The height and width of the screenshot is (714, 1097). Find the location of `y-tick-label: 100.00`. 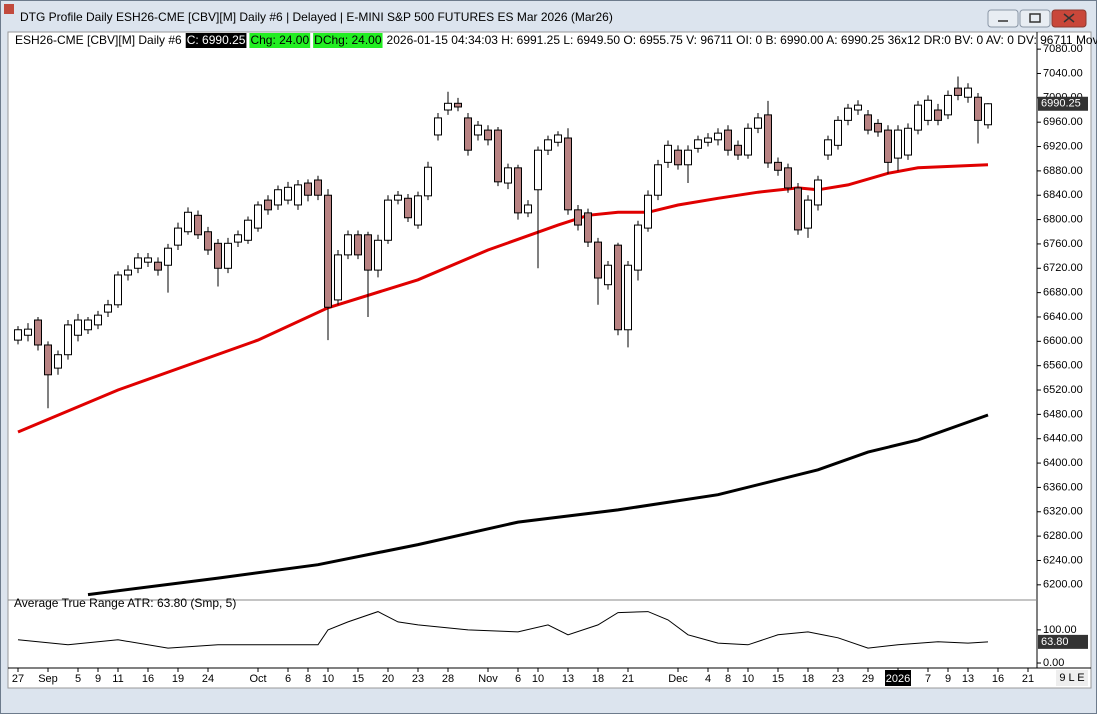

y-tick-label: 100.00 is located at coordinates (1060, 630).